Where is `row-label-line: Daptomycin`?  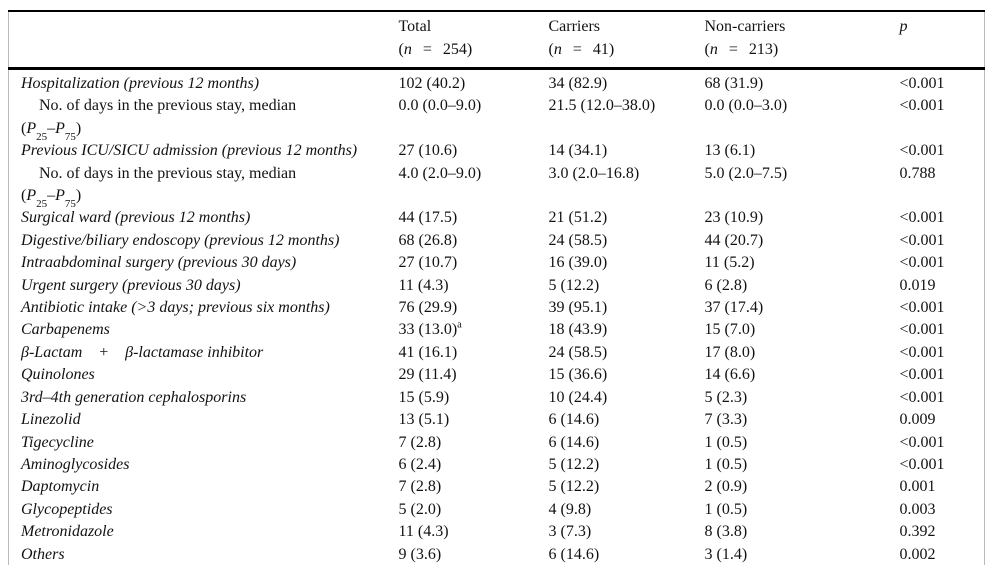 row-label-line: Daptomycin is located at coordinates (210, 487).